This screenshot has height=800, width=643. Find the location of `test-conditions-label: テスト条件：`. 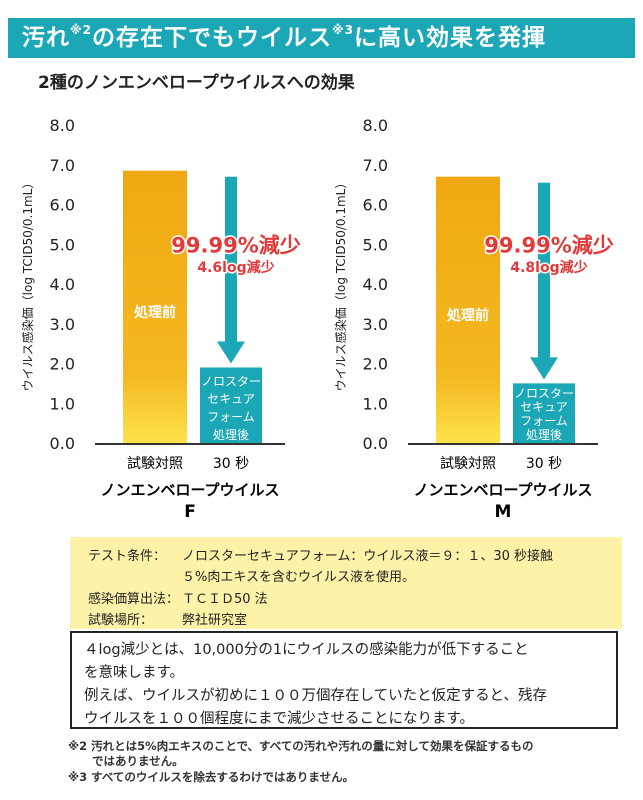

test-conditions-label: テスト条件： is located at coordinates (127, 556).